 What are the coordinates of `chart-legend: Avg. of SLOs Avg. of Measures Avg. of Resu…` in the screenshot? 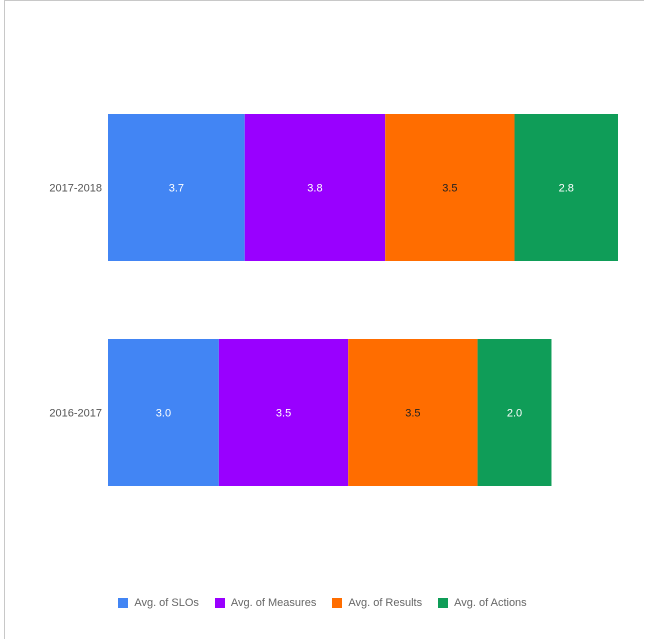 It's located at (322, 603).